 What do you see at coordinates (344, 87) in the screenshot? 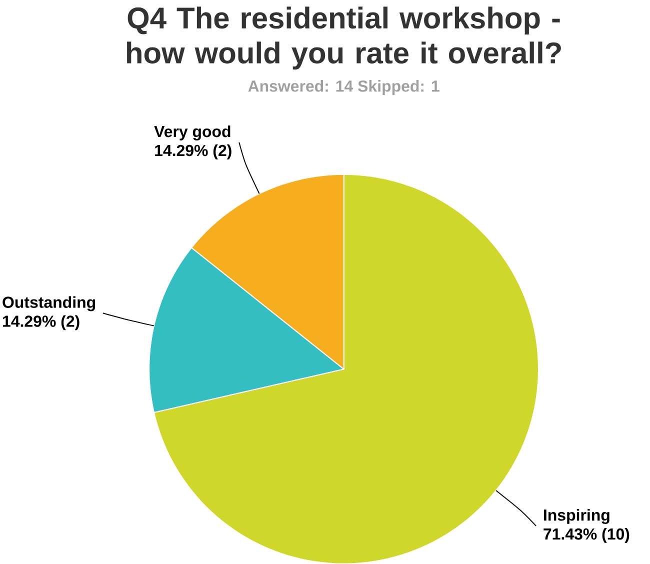
I see `chart-subtitle: Answered: 14 Skipped: 1` at bounding box center [344, 87].